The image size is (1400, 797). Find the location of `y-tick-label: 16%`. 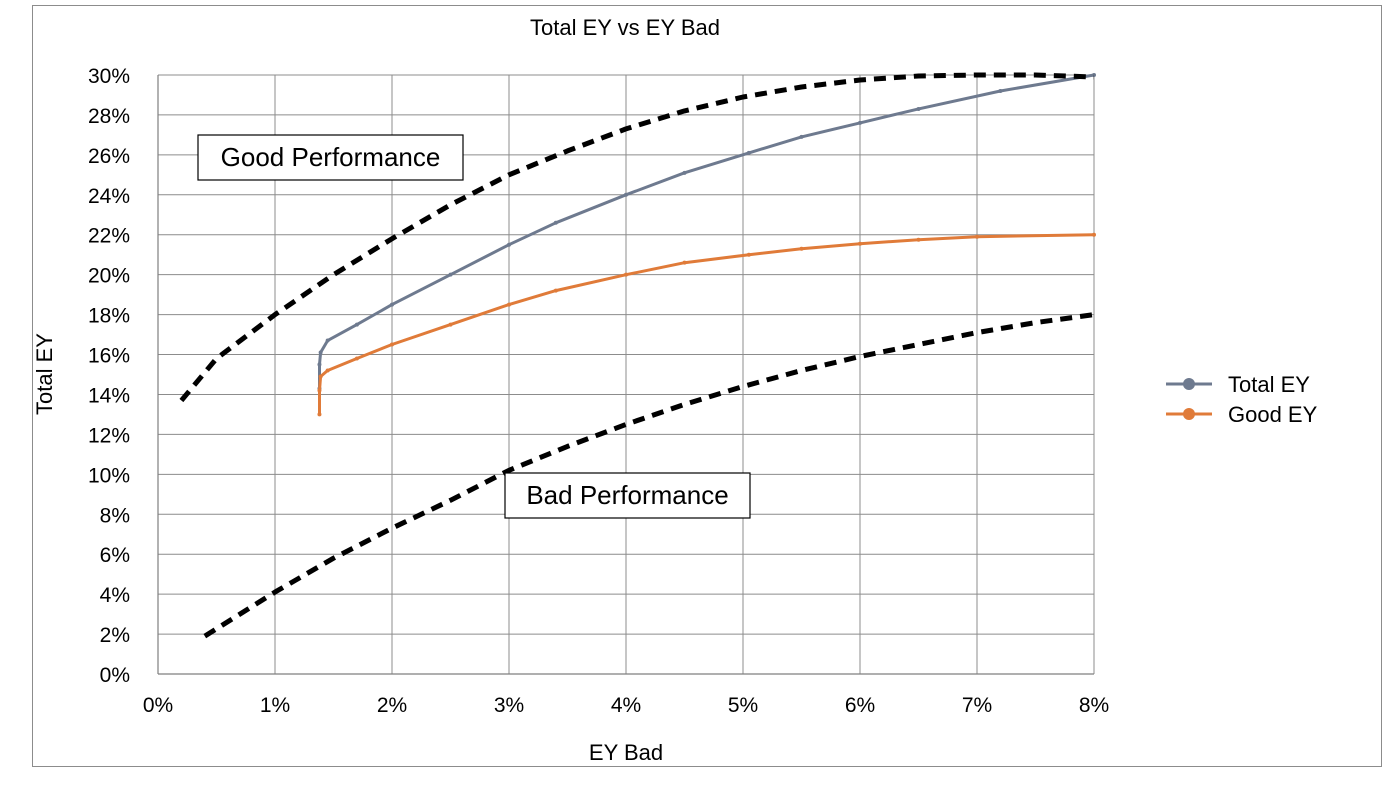

y-tick-label: 16% is located at coordinates (109, 356).